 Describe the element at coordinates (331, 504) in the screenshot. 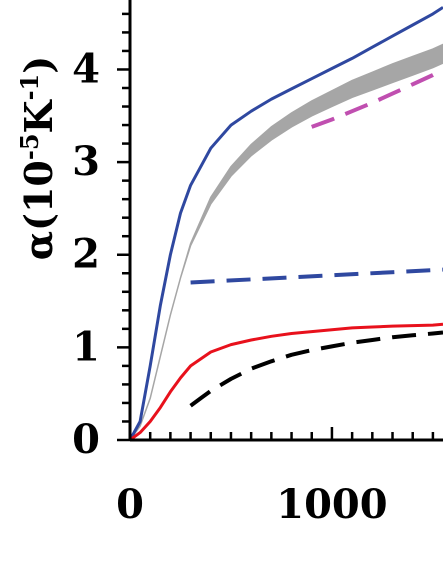

I see `x-tick-label: 1000` at that location.